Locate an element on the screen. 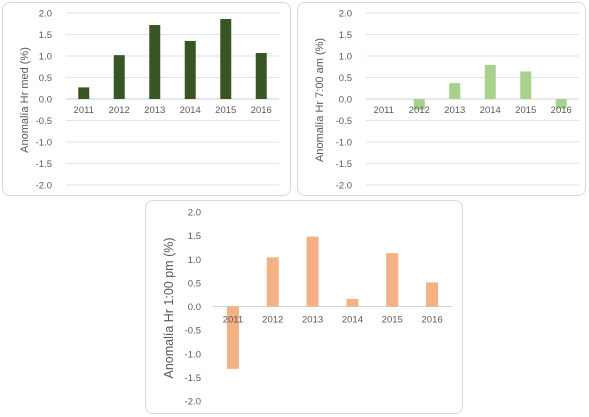  y-axis-label: Anomalía Hr 7:00 am (%) is located at coordinates (320, 100).